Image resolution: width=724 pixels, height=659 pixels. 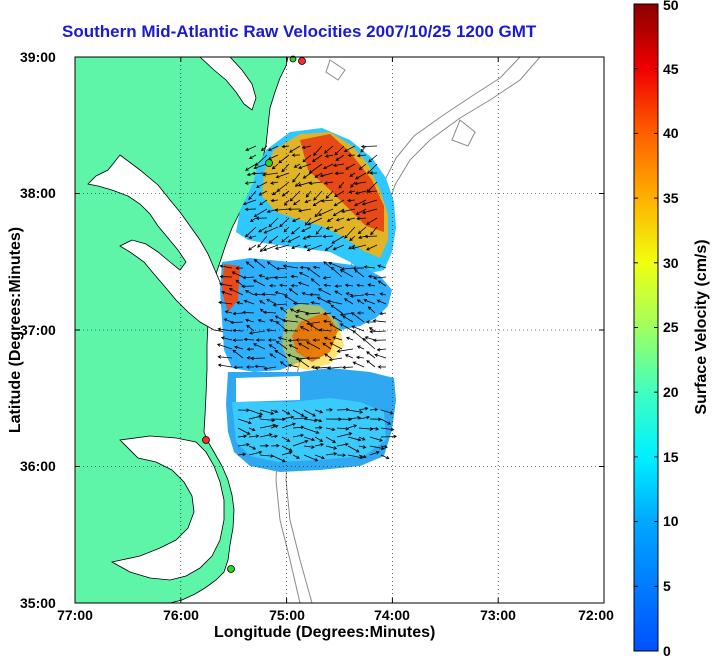 I want to click on lat-tick-label: 35:00, so click(x=38, y=603).